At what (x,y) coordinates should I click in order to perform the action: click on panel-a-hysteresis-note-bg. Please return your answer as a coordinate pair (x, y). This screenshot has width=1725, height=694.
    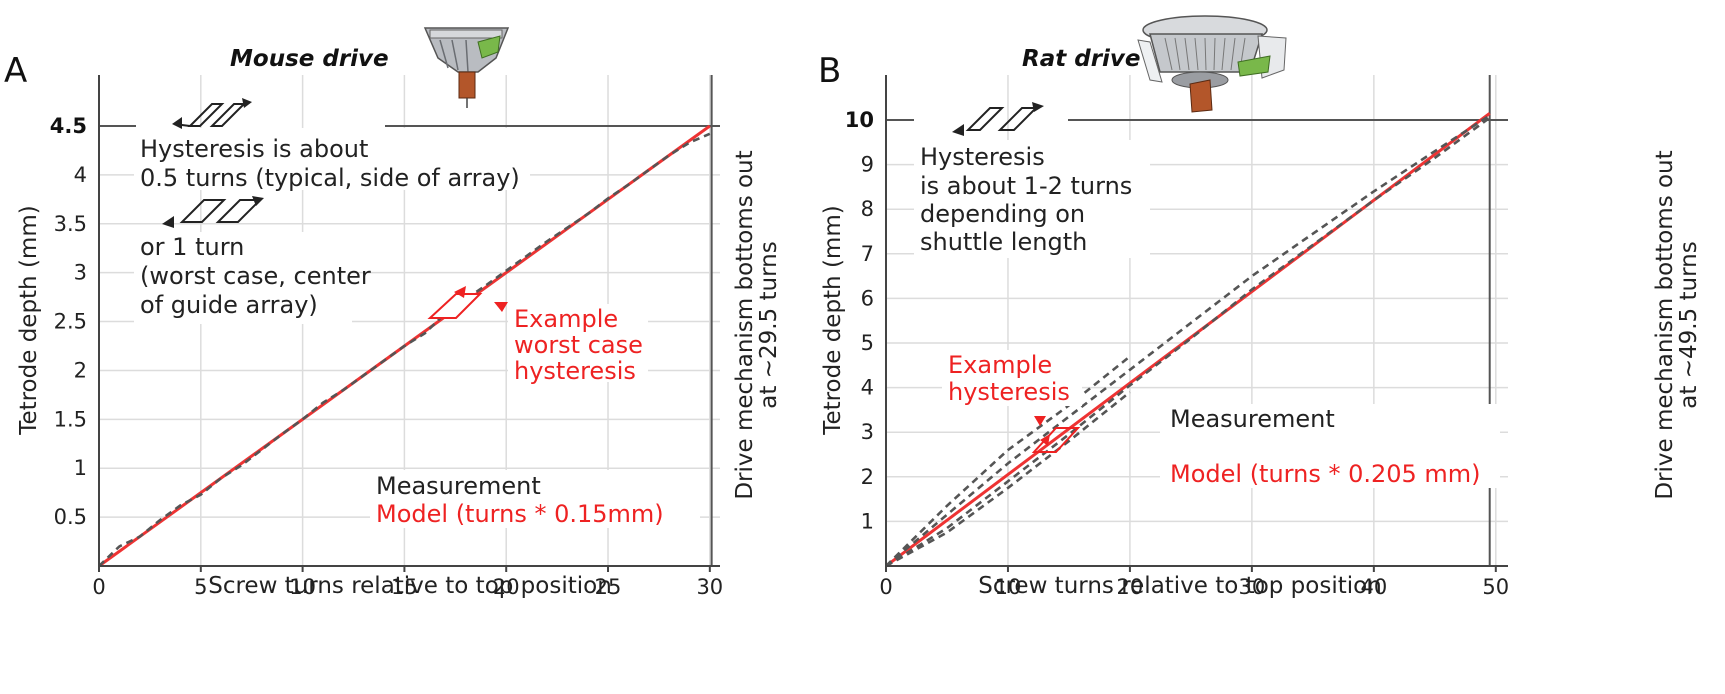
    Looking at the image, I should click on (332, 226).